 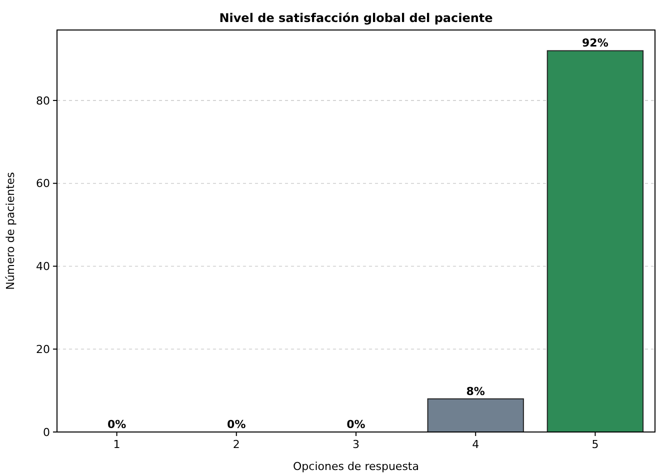 I want to click on x-tick-label: 2, so click(x=236, y=444).